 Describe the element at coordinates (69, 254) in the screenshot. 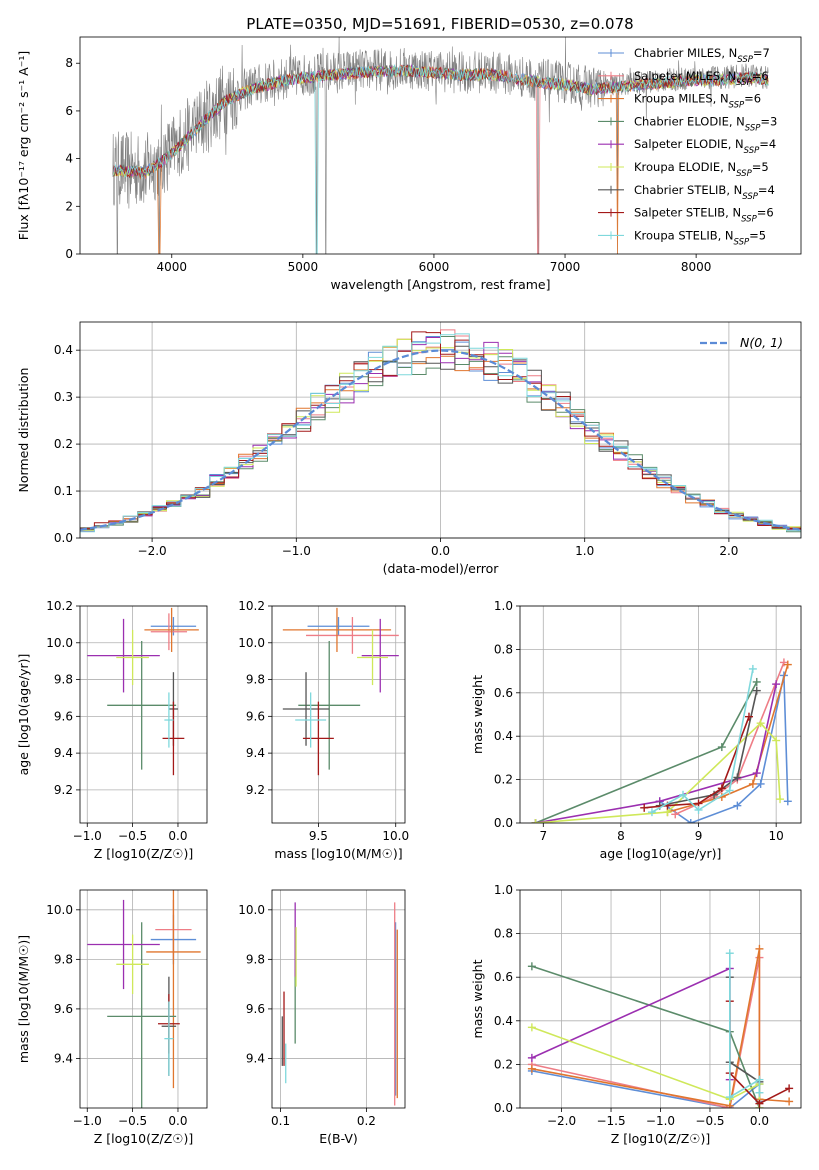

I see `y-tick-label: 0` at that location.